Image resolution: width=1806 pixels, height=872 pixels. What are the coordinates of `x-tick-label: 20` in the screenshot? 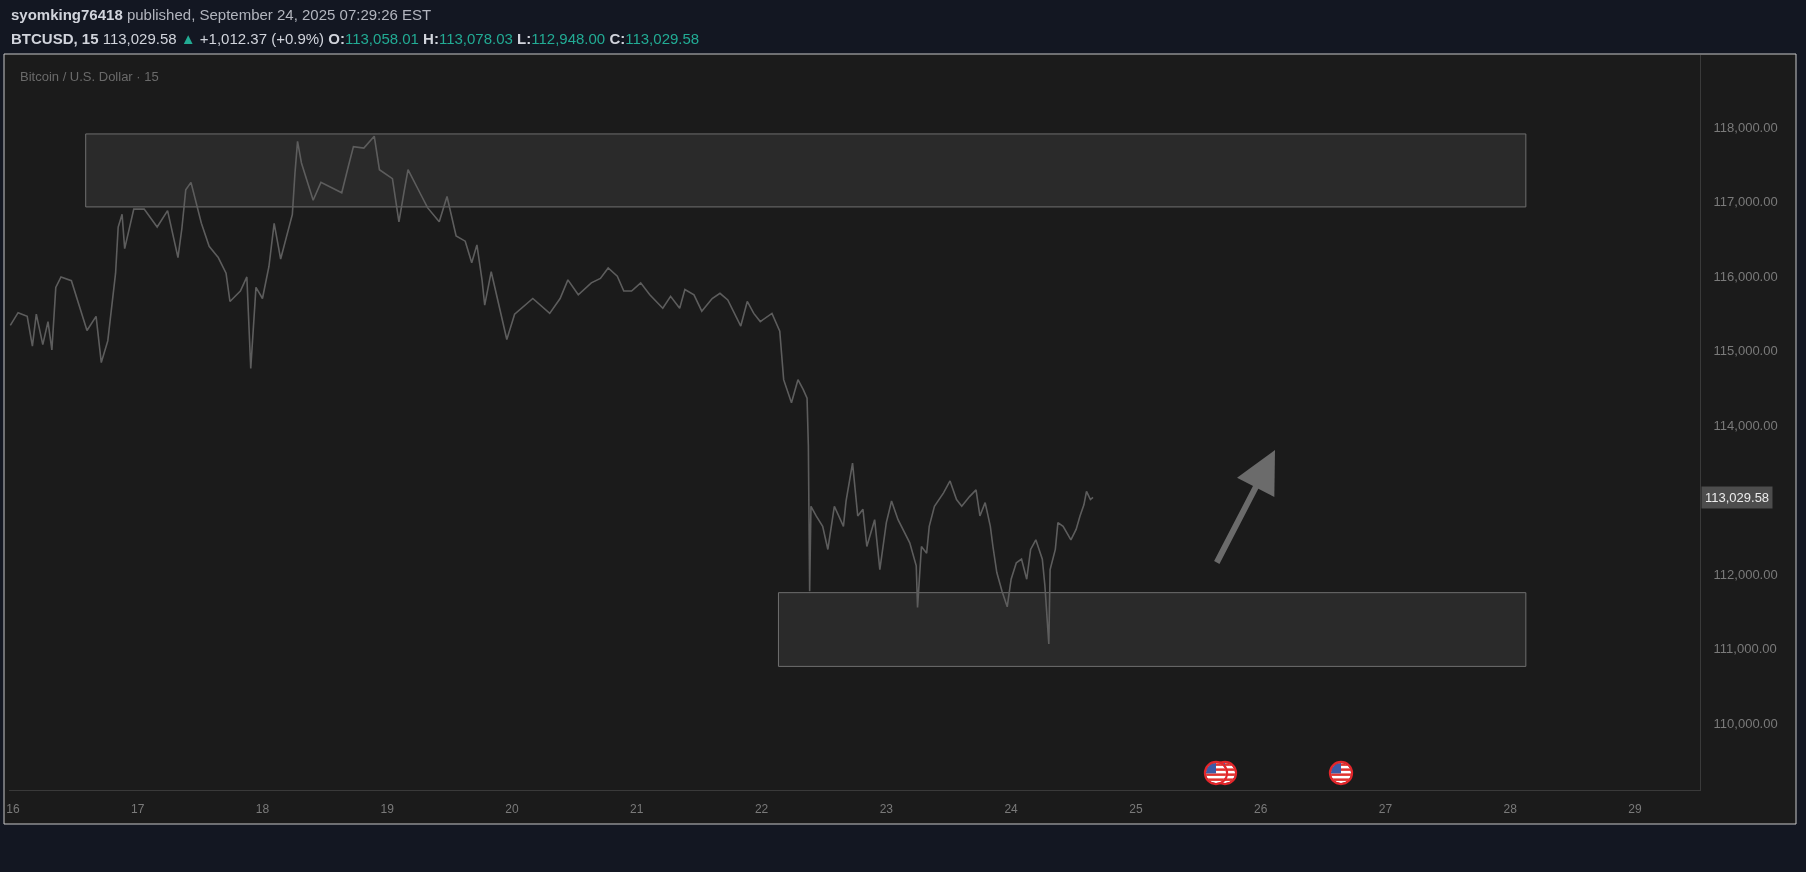 It's located at (512, 809).